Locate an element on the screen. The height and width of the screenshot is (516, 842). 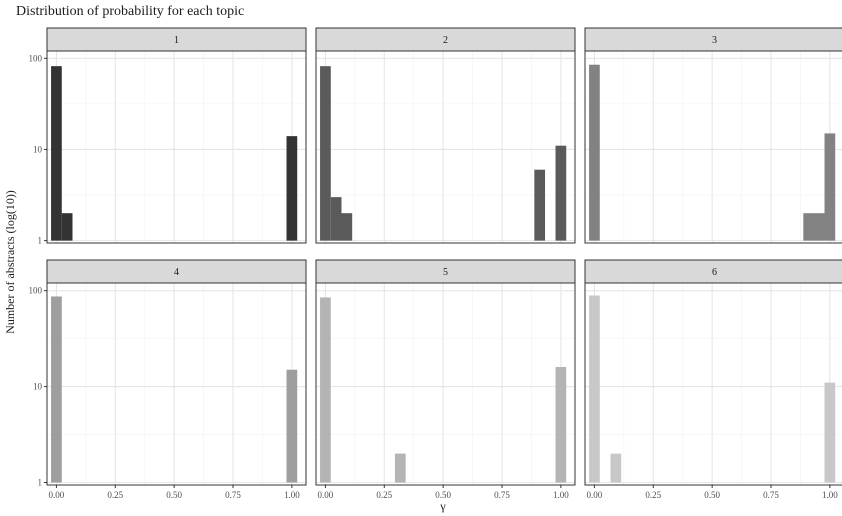
facet-panel-1: 1 1 10 100 is located at coordinates (168, 136).